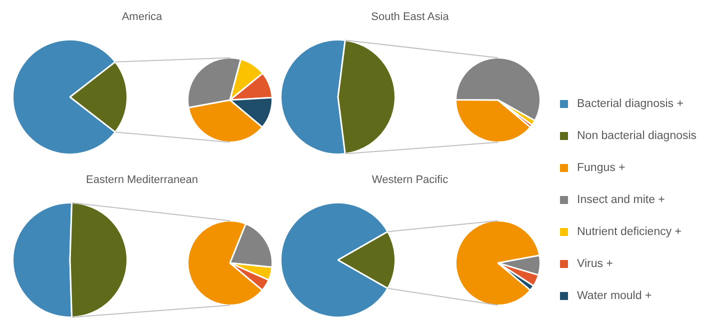 Image resolution: width=720 pixels, height=324 pixels. Describe the element at coordinates (630, 104) in the screenshot. I see `legend-label: Bacterial diagnosis +` at that location.